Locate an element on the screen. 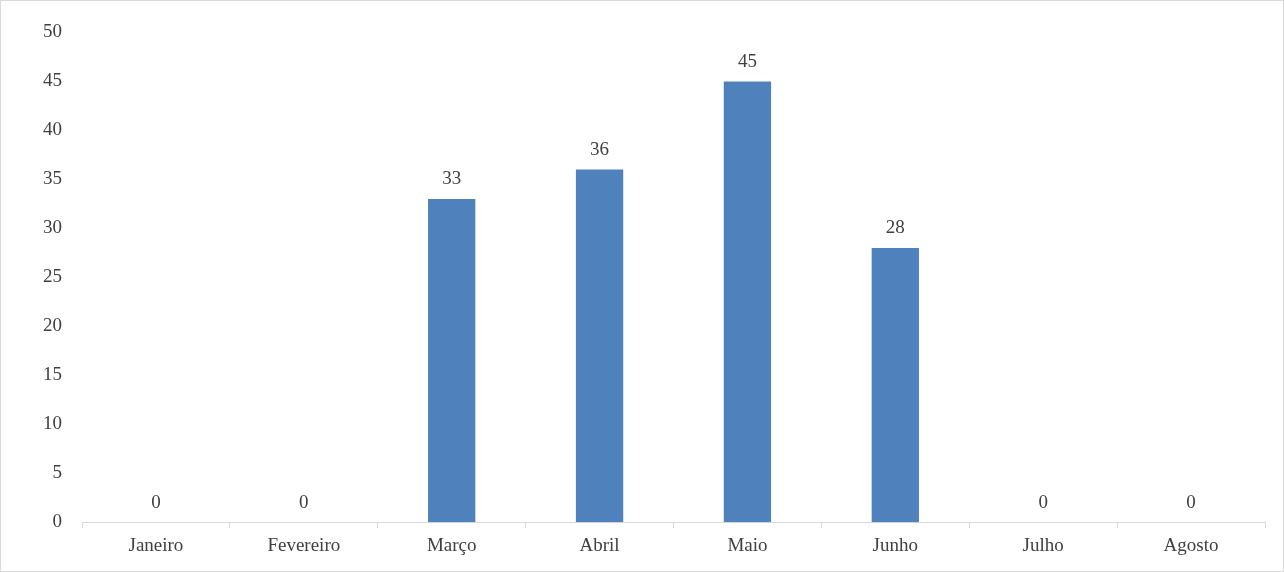 The height and width of the screenshot is (572, 1284). y-tick-label: 25 is located at coordinates (52, 276).